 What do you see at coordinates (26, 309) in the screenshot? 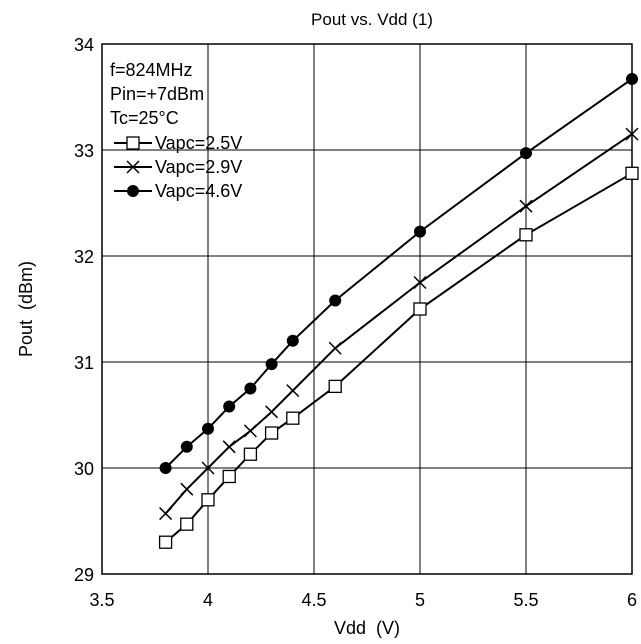
I see `y-axis-label: Pout (dBm)` at bounding box center [26, 309].